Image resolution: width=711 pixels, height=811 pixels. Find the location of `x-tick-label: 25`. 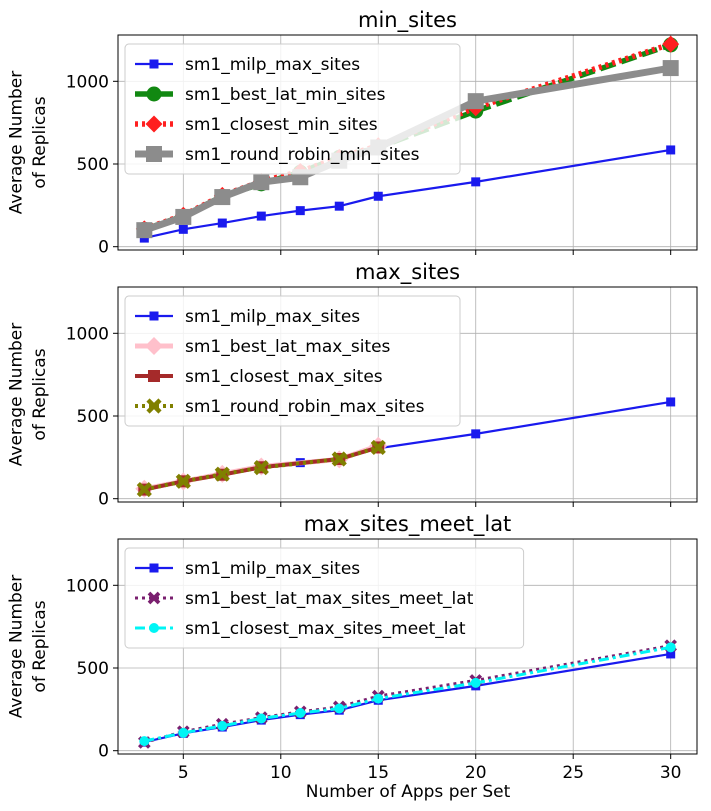

x-tick-label: 25 is located at coordinates (573, 773).